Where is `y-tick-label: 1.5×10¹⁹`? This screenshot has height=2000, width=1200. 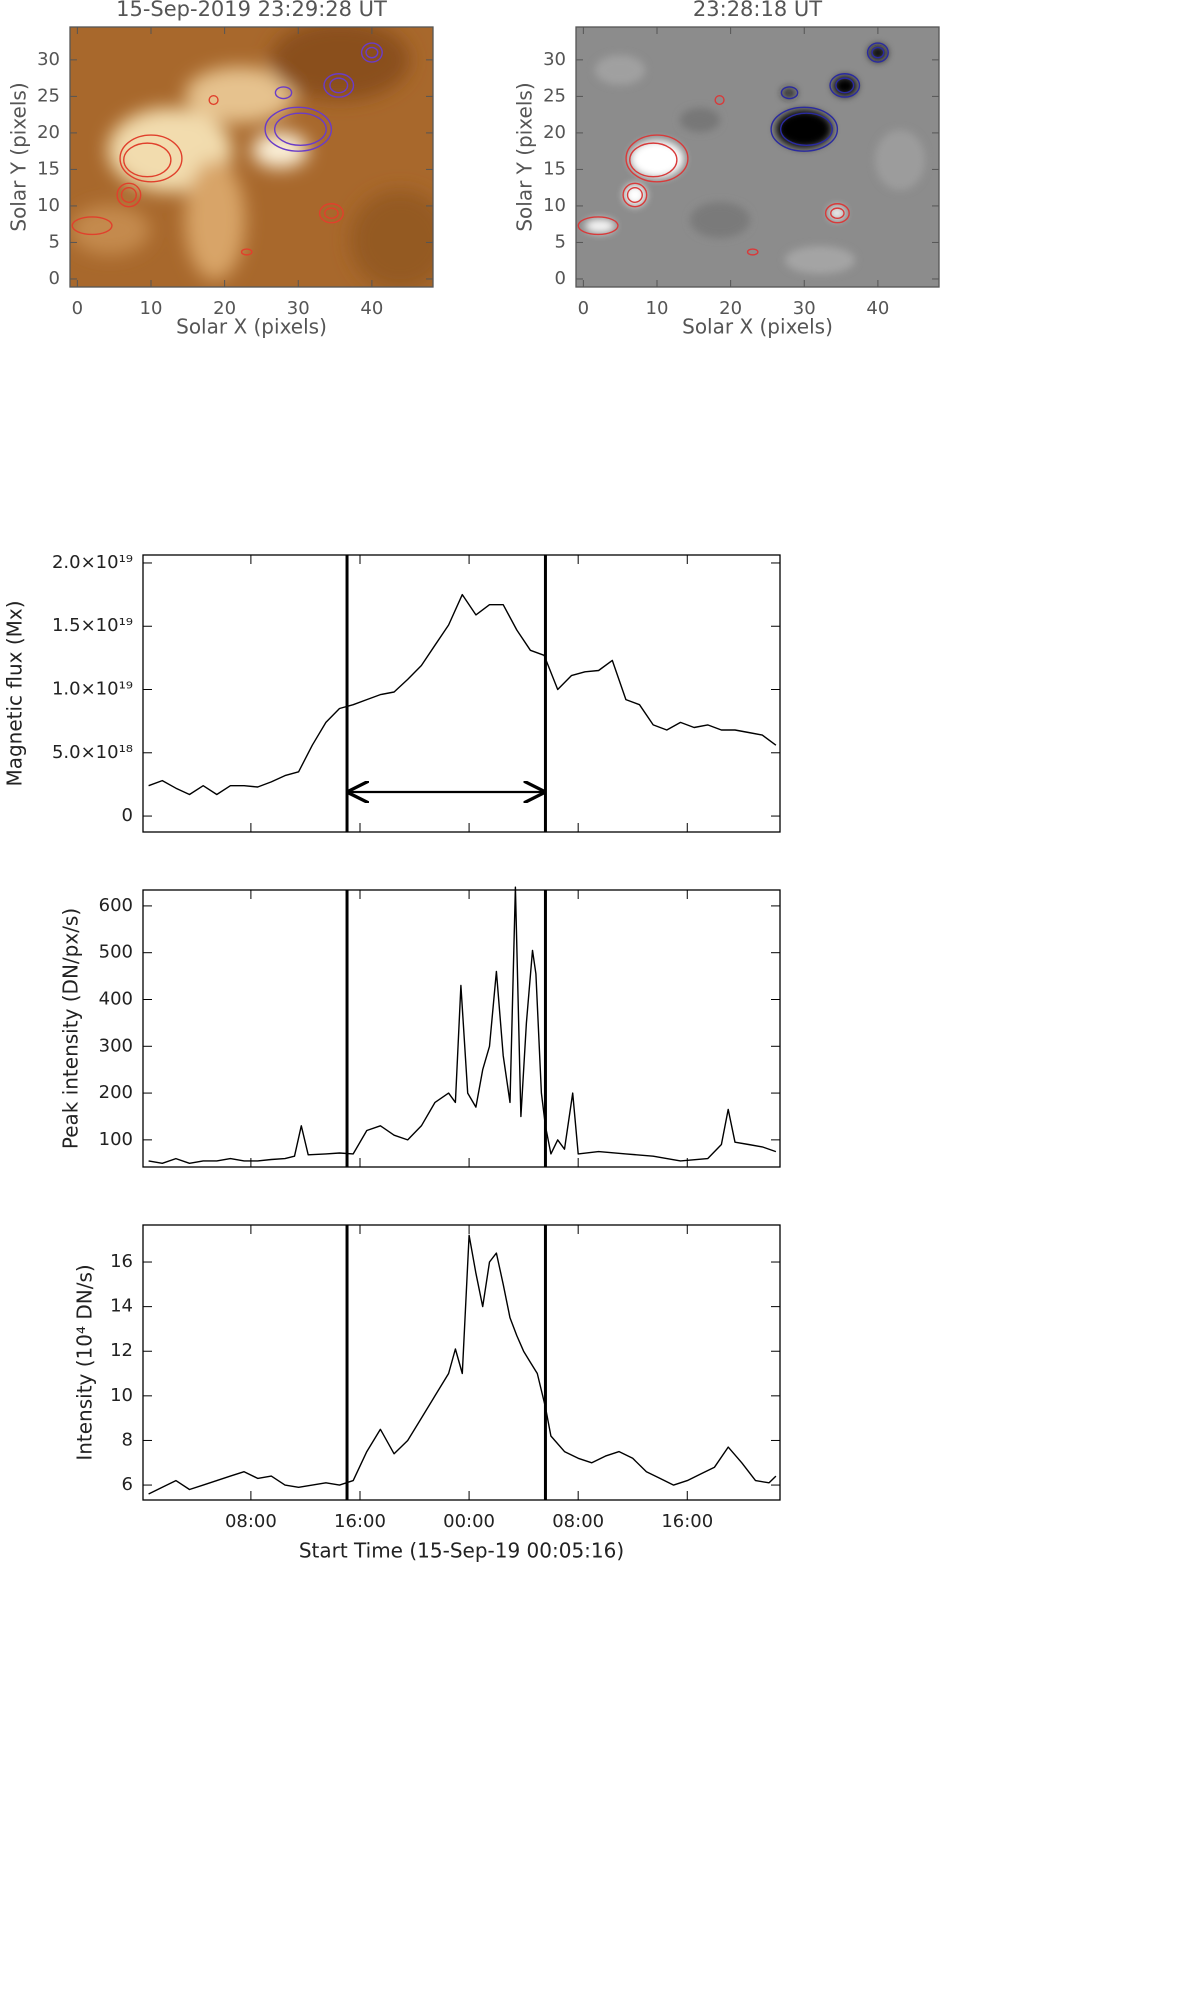
y-tick-label: 1.5×10¹⁹ is located at coordinates (92, 625).